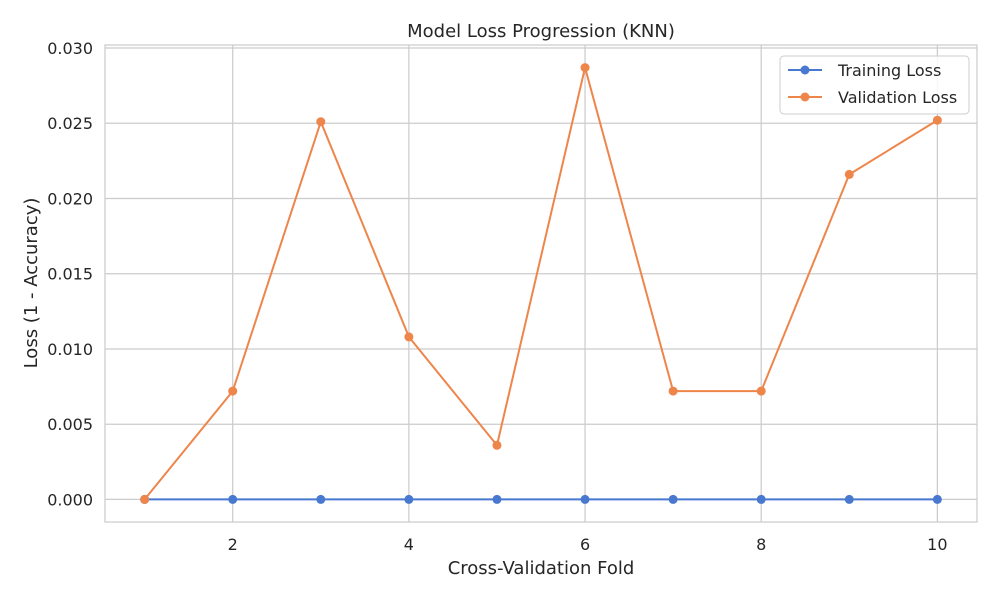 This screenshot has height=600, width=1000. I want to click on chart-title: Model Loss Progression (KNN), so click(541, 31).